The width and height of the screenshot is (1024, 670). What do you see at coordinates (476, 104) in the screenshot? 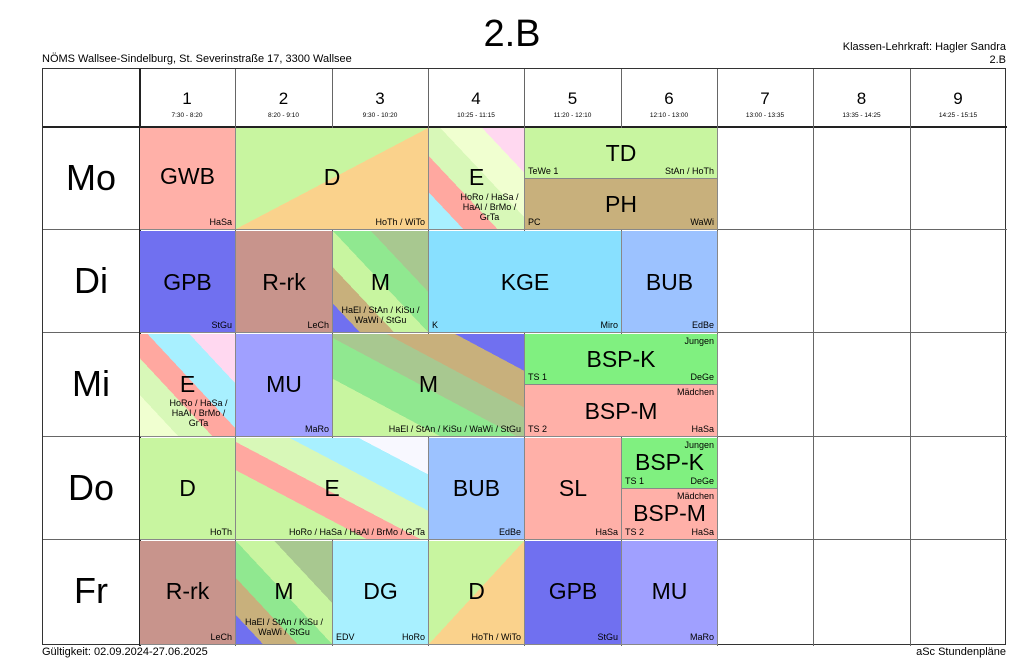
I see `period-header-4: 4 10:25 - 11:15` at bounding box center [476, 104].